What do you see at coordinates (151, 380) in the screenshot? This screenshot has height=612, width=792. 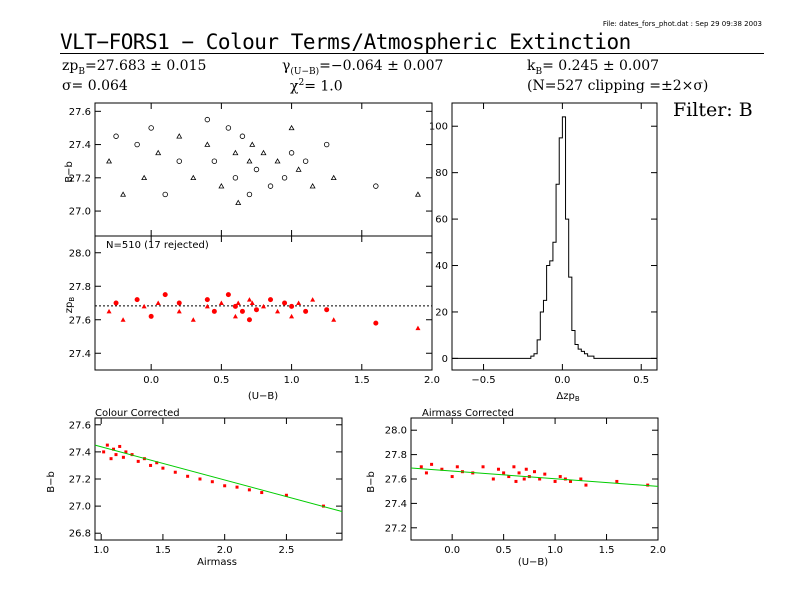 I see `panel2-xtick-label: 0.0` at bounding box center [151, 380].